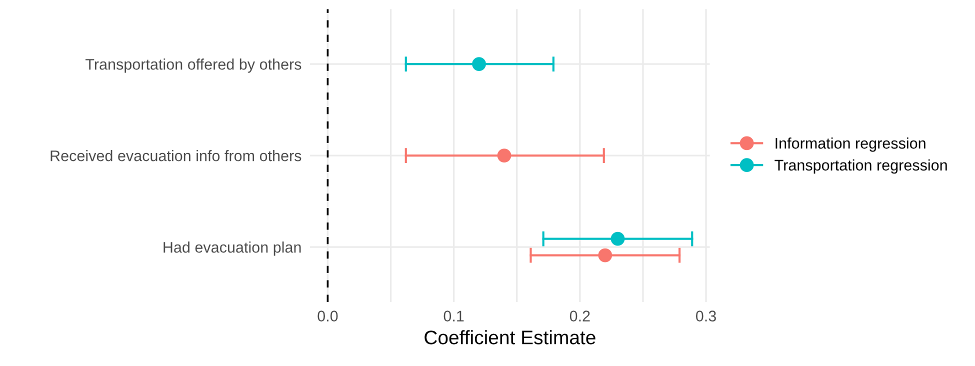 This screenshot has height=366, width=975. Describe the element at coordinates (454, 316) in the screenshot. I see `x-tick-label: 0.1` at that location.